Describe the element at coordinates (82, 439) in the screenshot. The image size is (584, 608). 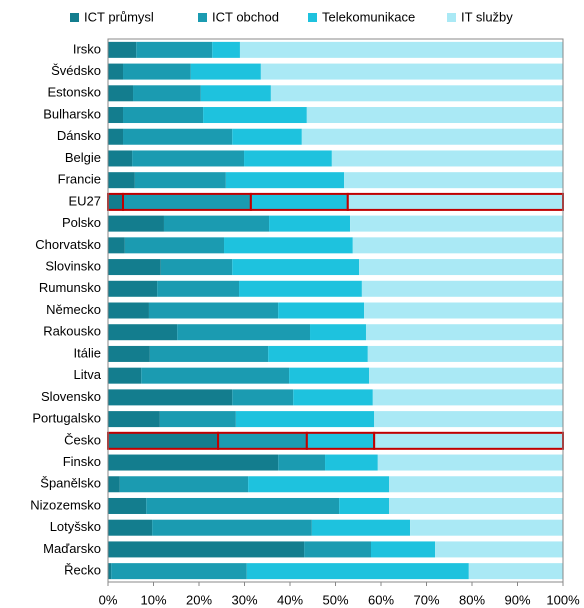
I see `y-tick-label: Česko` at that location.